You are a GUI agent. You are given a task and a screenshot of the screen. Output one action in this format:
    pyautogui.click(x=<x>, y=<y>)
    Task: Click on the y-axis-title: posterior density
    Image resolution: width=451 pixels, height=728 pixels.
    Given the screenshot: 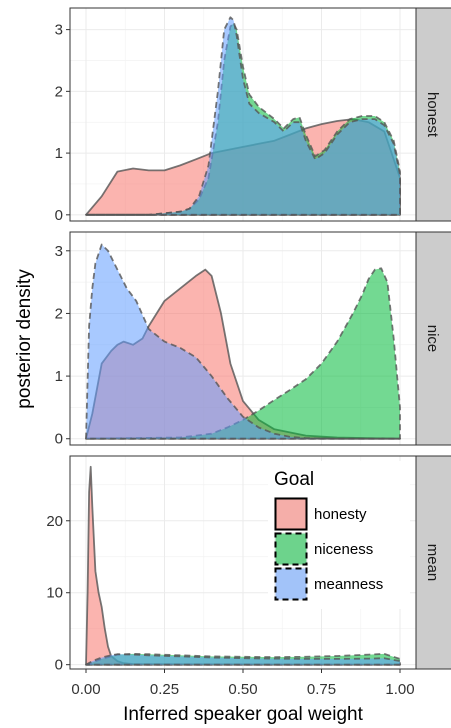 What is the action you would take?
    pyautogui.click(x=24, y=339)
    